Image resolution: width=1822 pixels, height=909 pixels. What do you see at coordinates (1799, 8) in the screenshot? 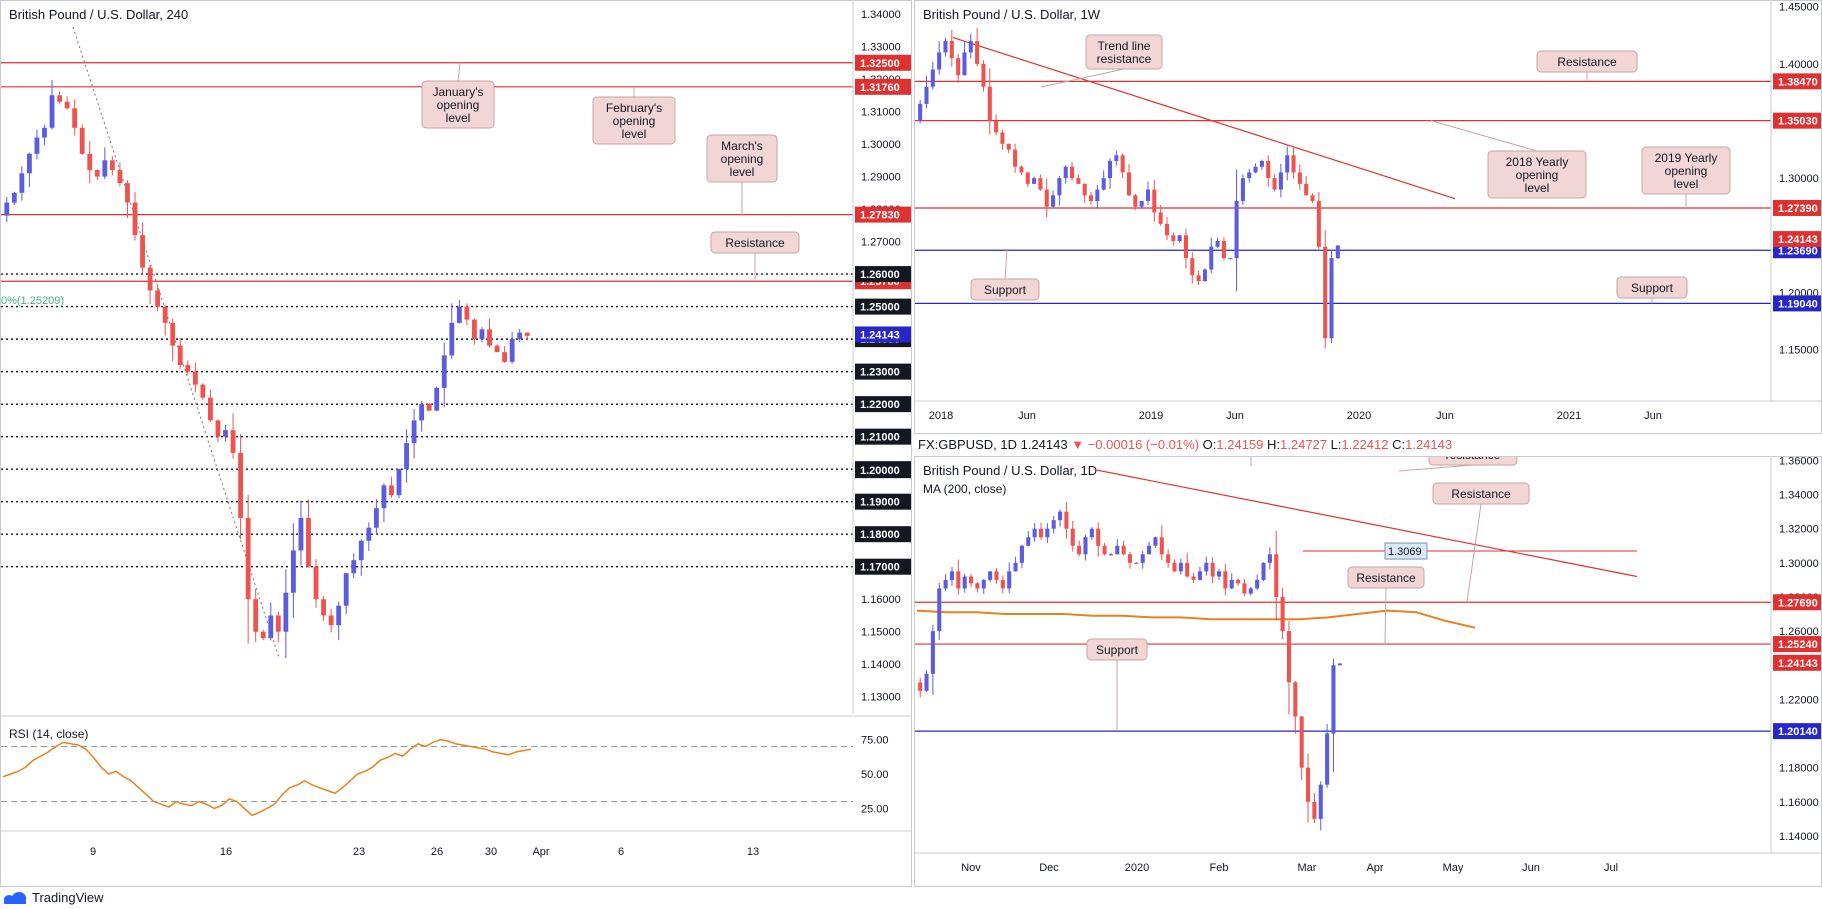
I see `w1-y-tick: 1.45000` at bounding box center [1799, 8].